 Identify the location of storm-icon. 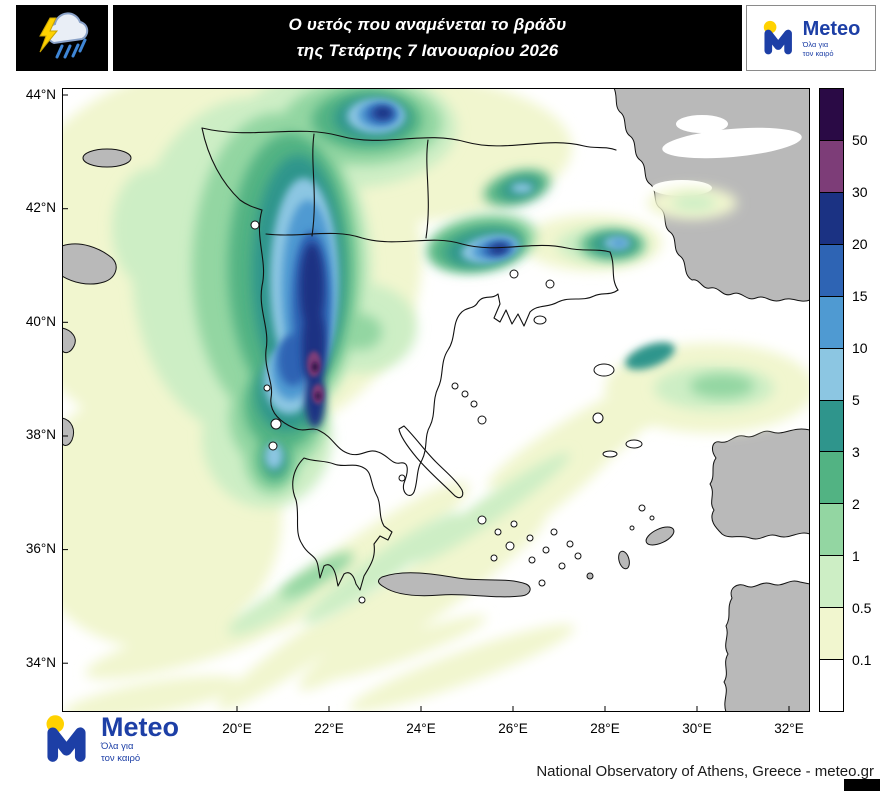
(62, 38).